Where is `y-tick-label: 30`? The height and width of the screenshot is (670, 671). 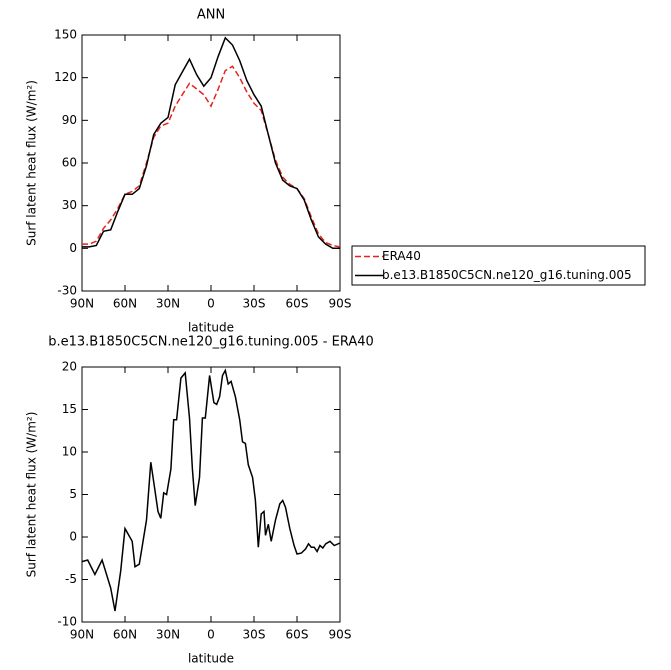
y-tick-label: 30 is located at coordinates (69, 205).